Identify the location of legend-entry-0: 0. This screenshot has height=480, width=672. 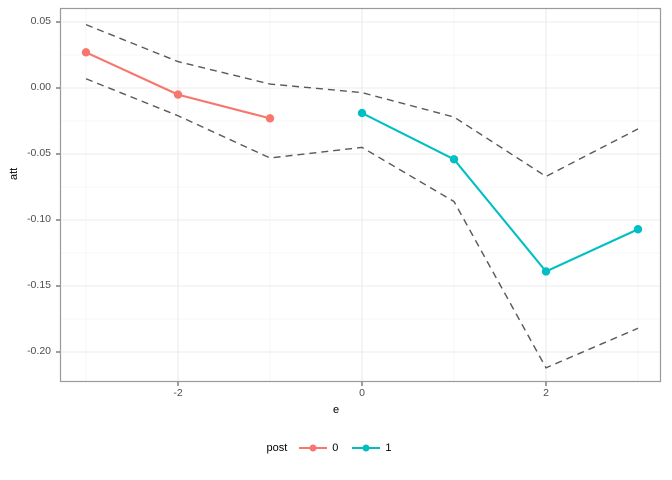
(318, 448).